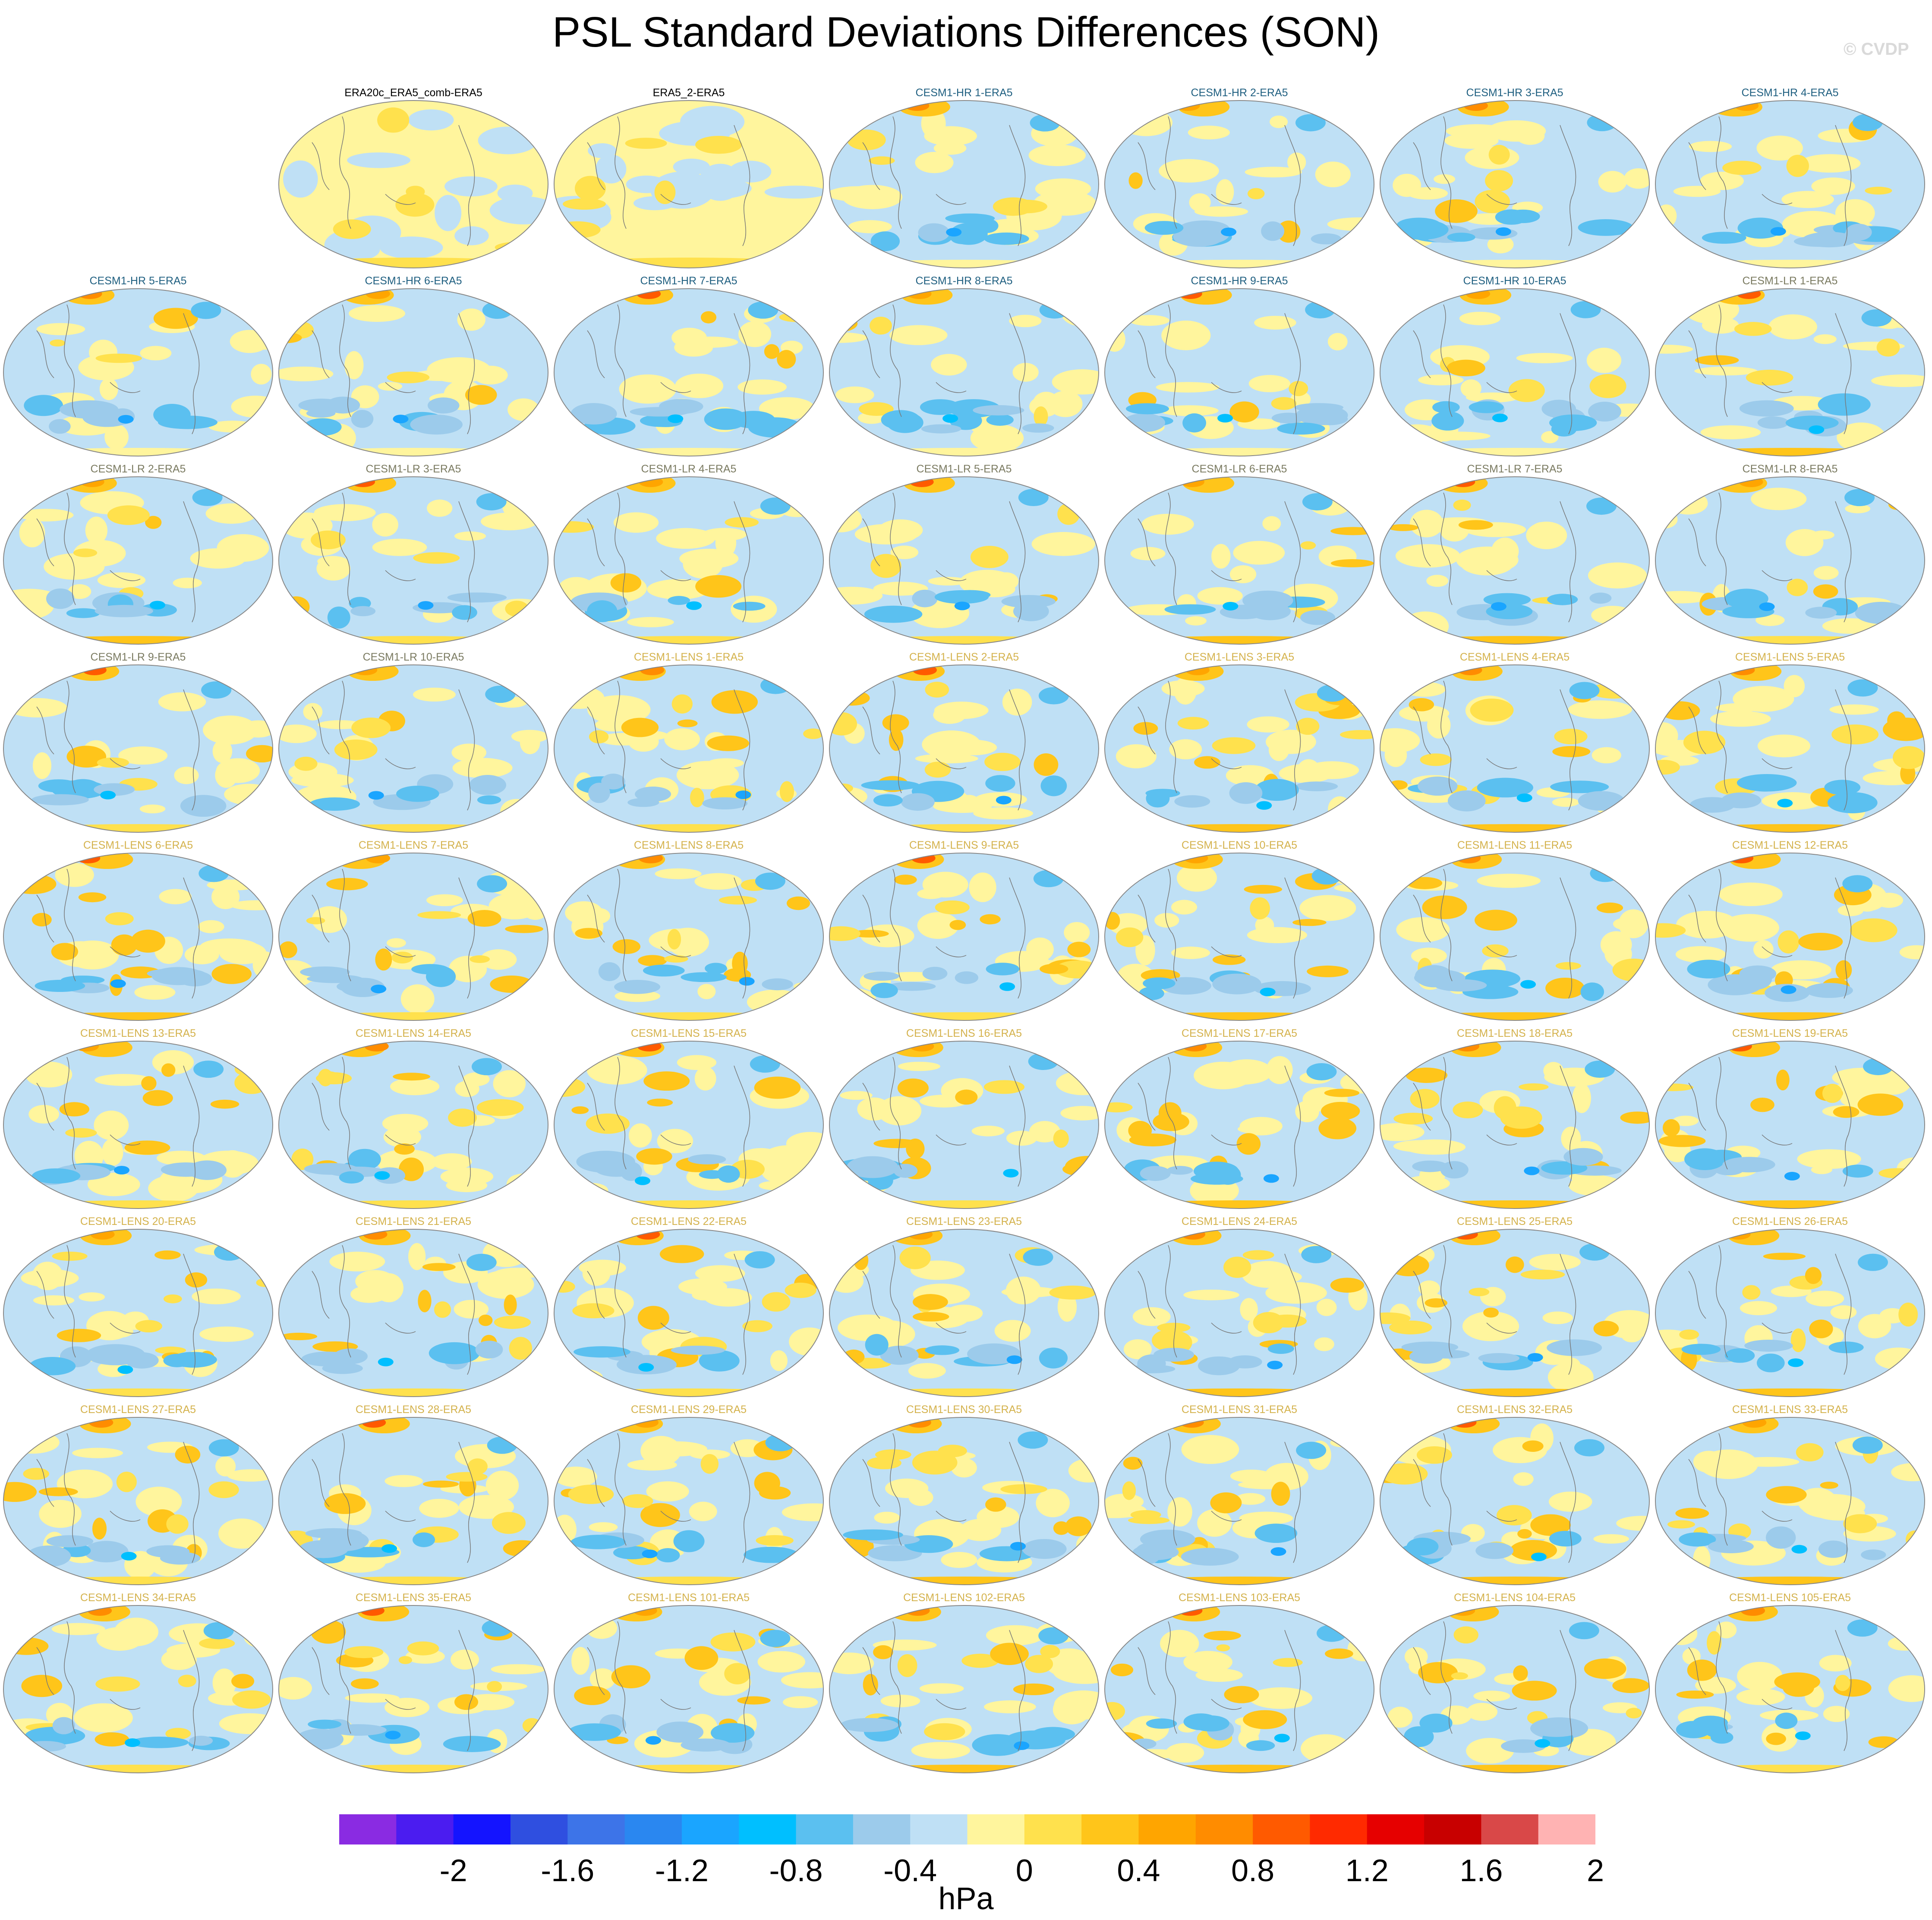  What do you see at coordinates (964, 179) in the screenshot?
I see `map-panel: CESM1-HR 1-ERA5` at bounding box center [964, 179].